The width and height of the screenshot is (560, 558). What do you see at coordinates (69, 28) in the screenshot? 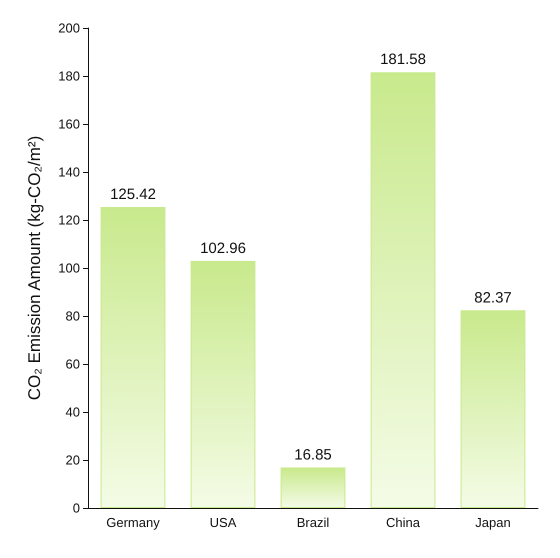
I see `y-tick-label: 200` at bounding box center [69, 28].